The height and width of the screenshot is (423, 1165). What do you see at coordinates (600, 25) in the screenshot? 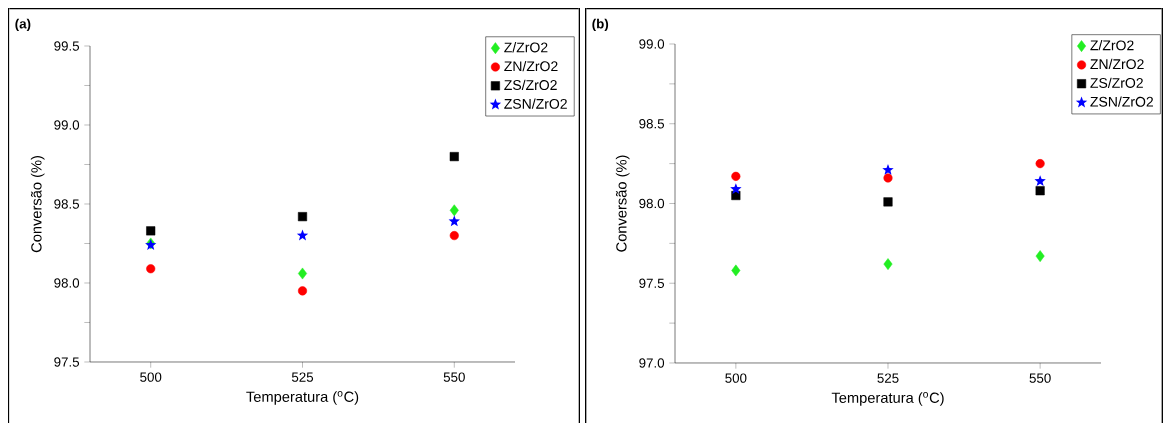
I see `chart-title: (b)` at bounding box center [600, 25].